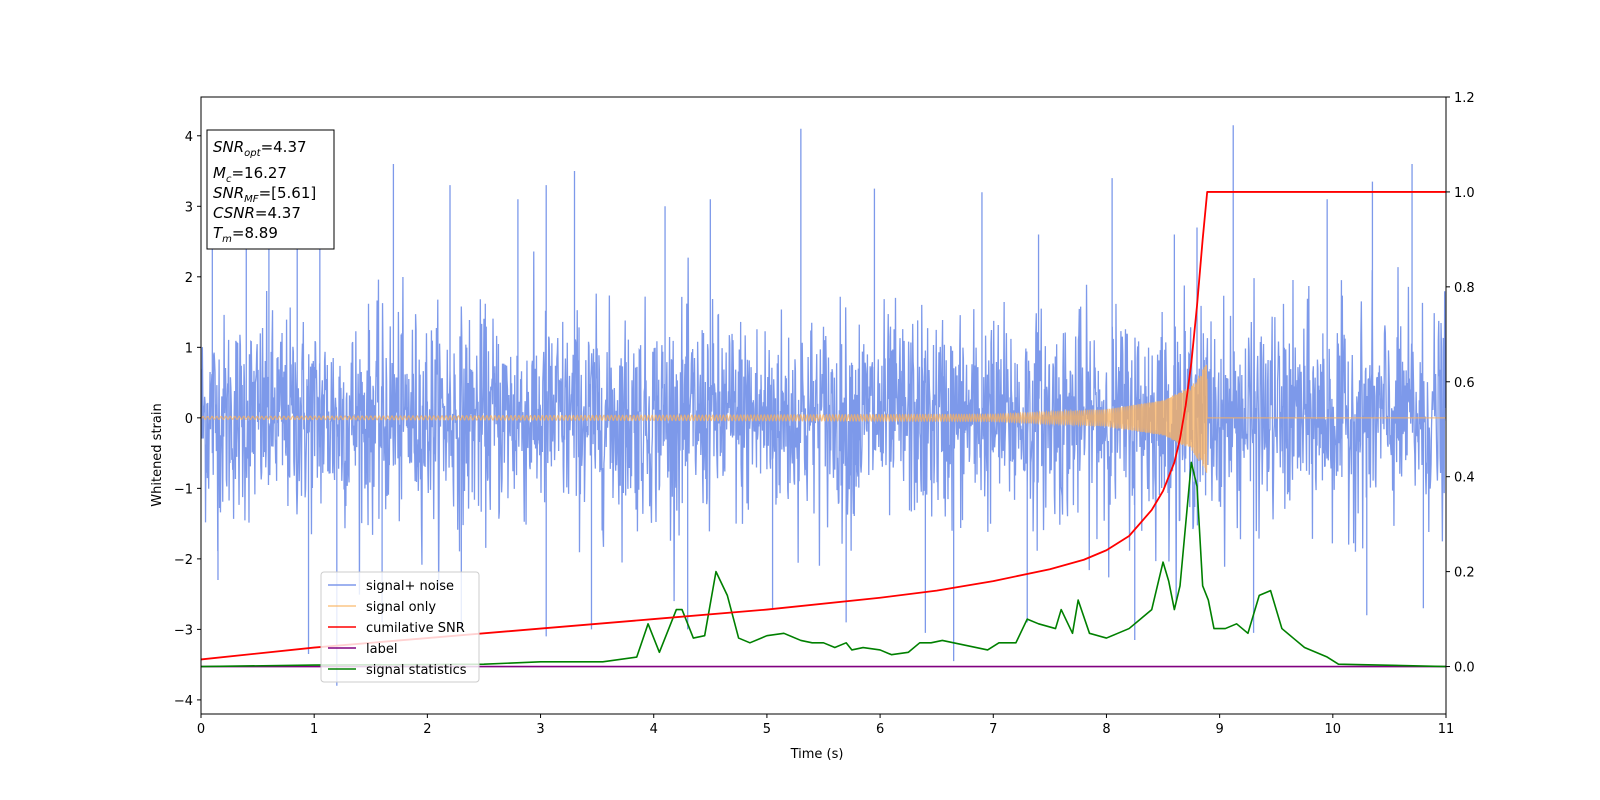 This screenshot has height=800, width=1600. Describe the element at coordinates (250, 174) in the screenshot. I see `annotation-line-mc: Mc=16.27` at that location.